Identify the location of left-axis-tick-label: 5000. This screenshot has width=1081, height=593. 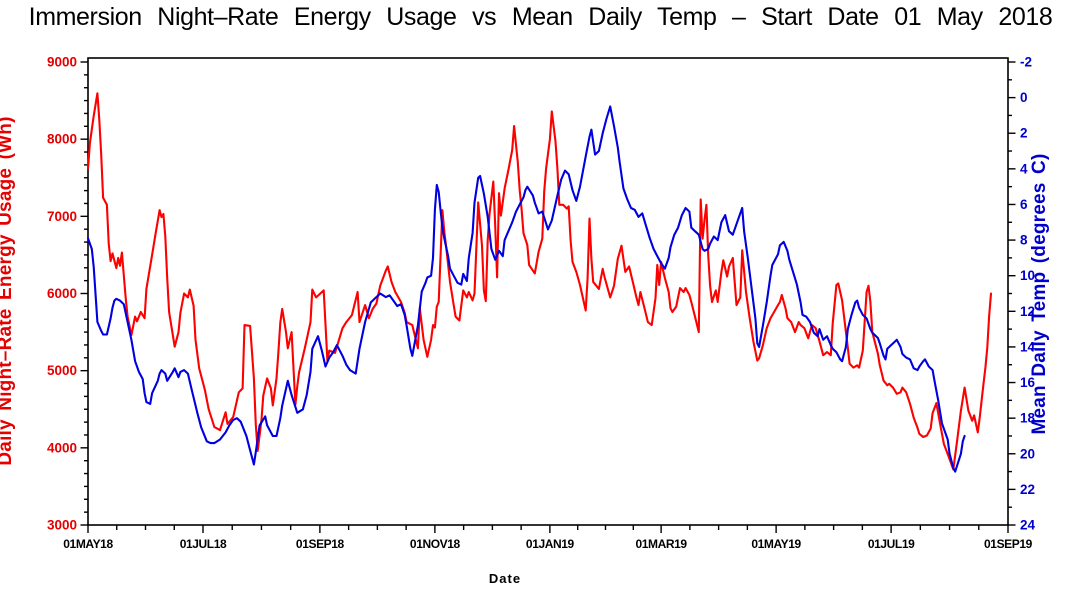
(62, 370).